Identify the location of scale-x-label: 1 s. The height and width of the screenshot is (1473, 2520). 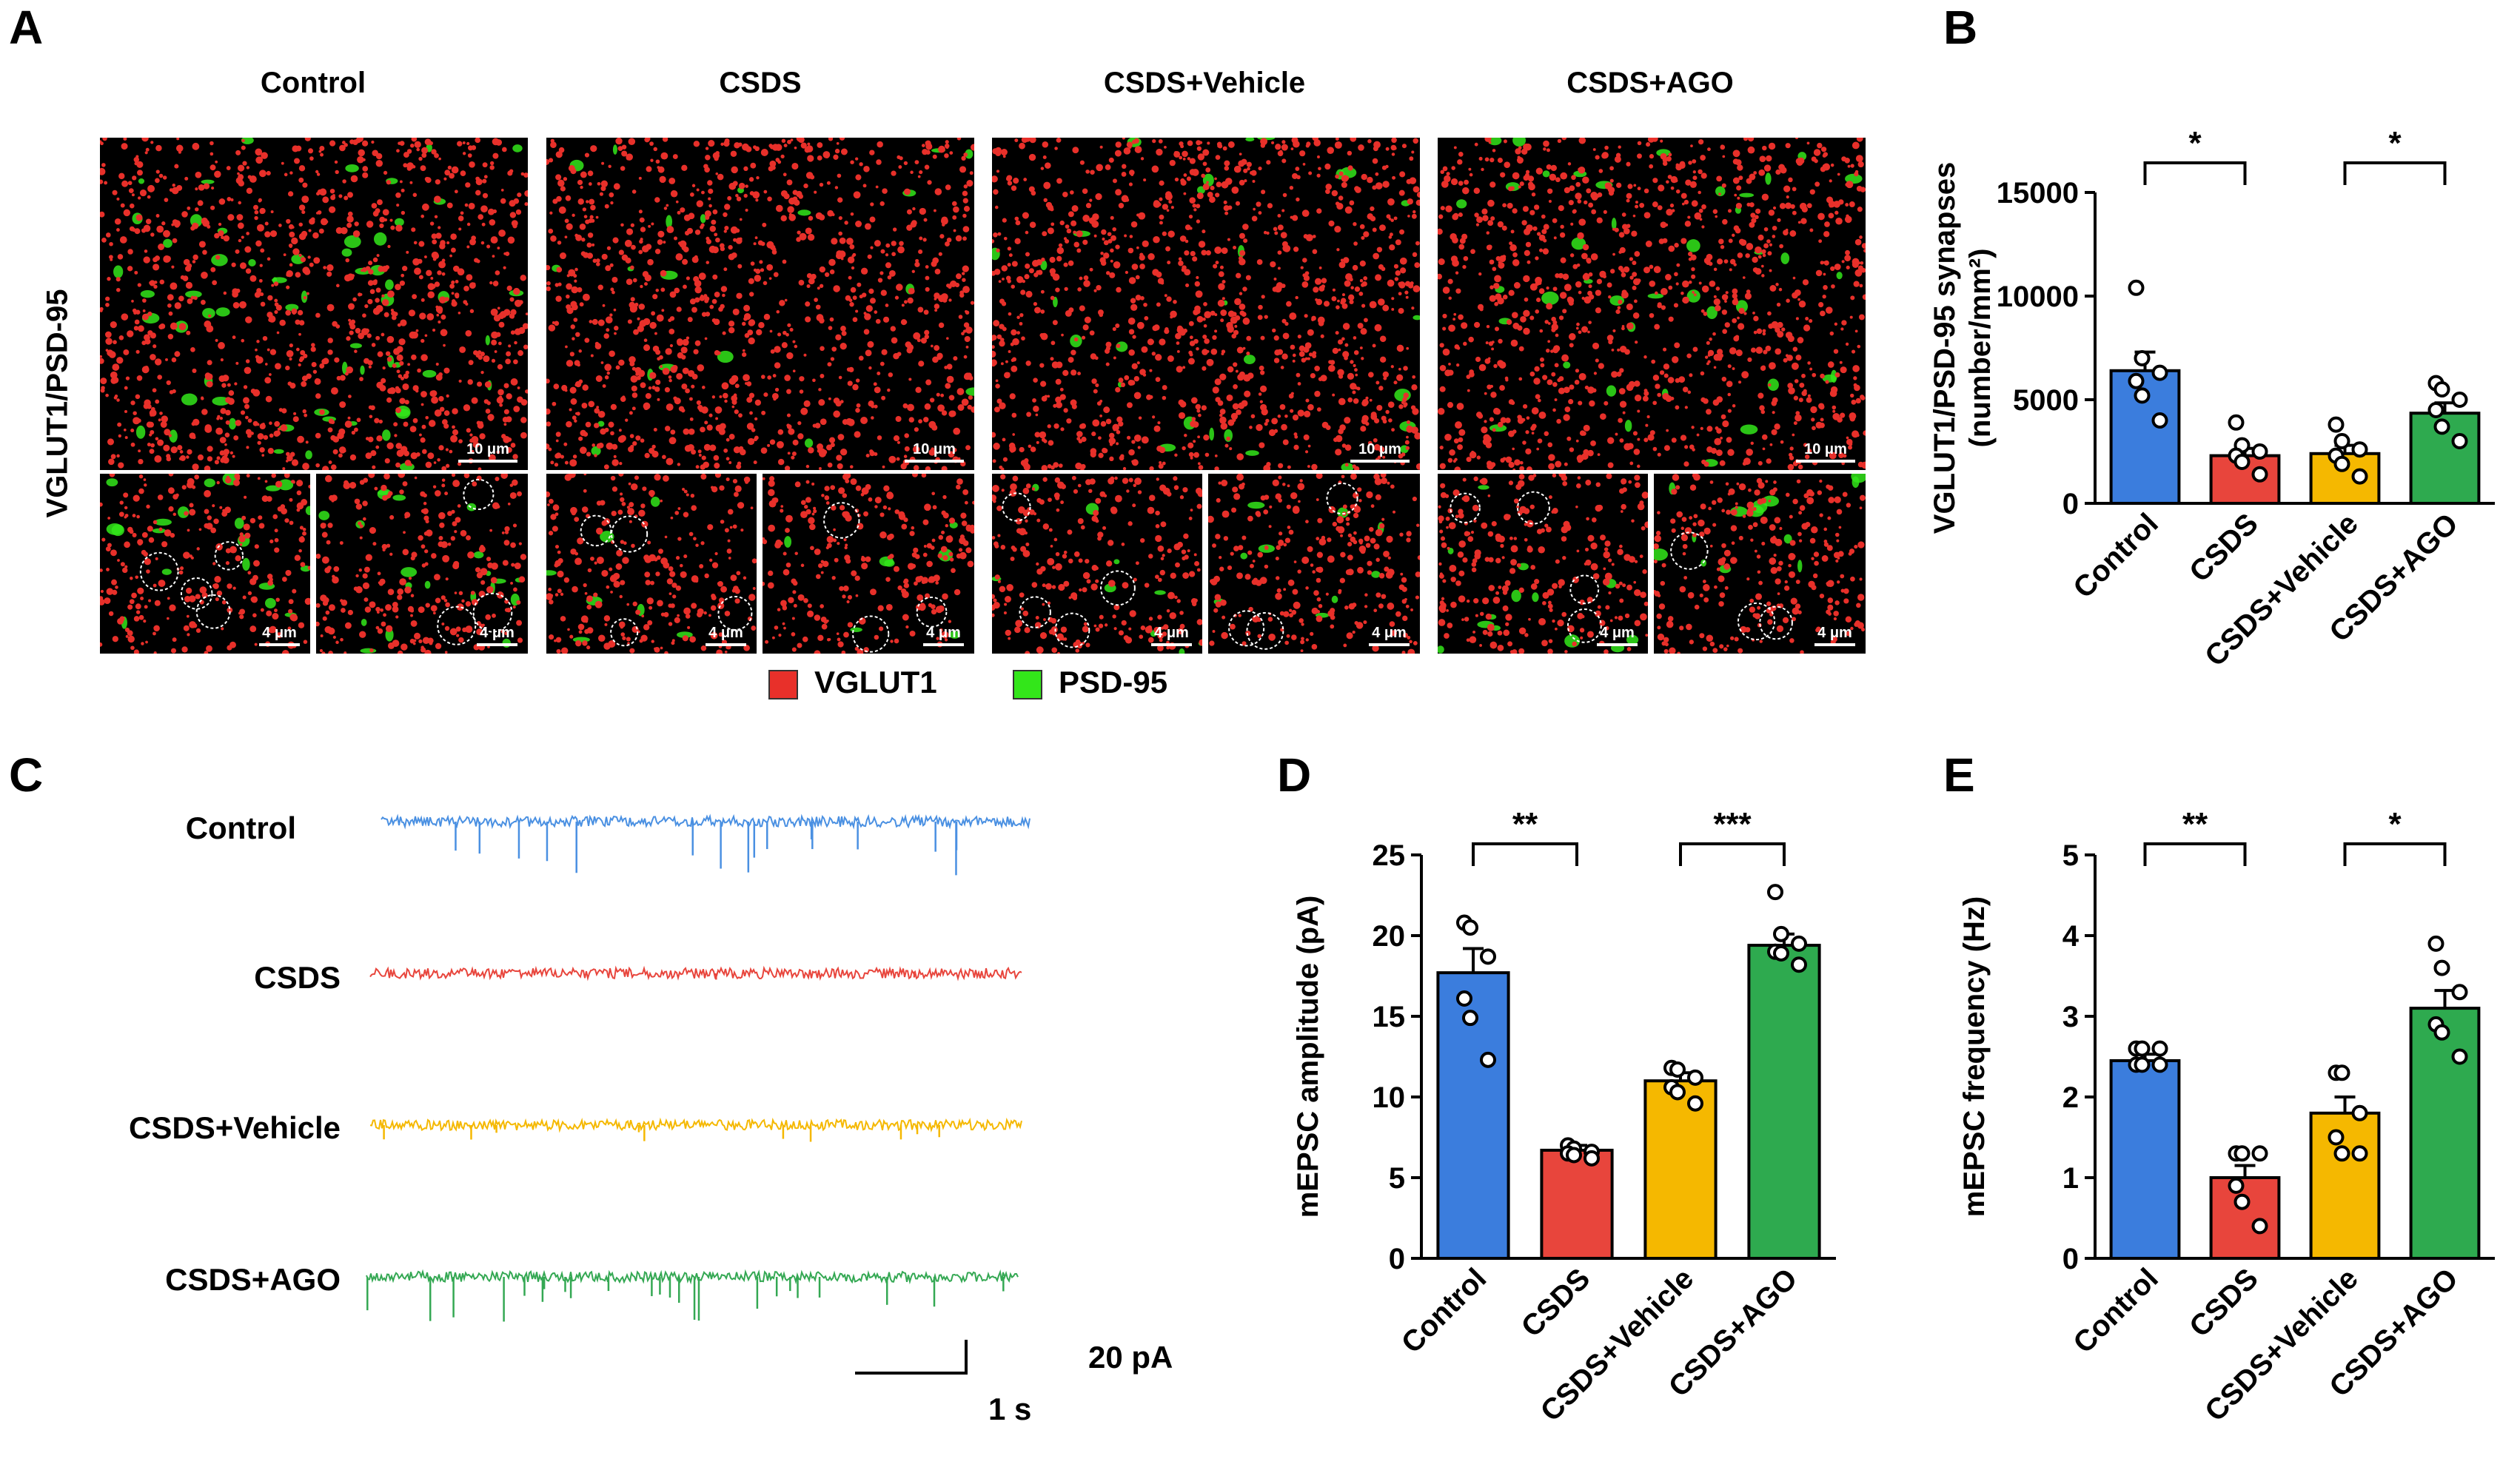
(1009, 1409).